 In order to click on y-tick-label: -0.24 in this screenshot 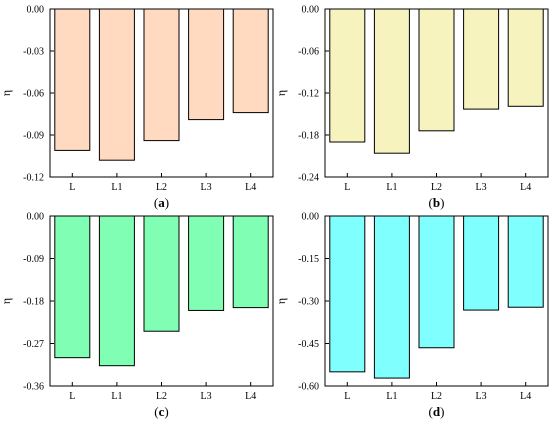, I will do `click(308, 178)`.